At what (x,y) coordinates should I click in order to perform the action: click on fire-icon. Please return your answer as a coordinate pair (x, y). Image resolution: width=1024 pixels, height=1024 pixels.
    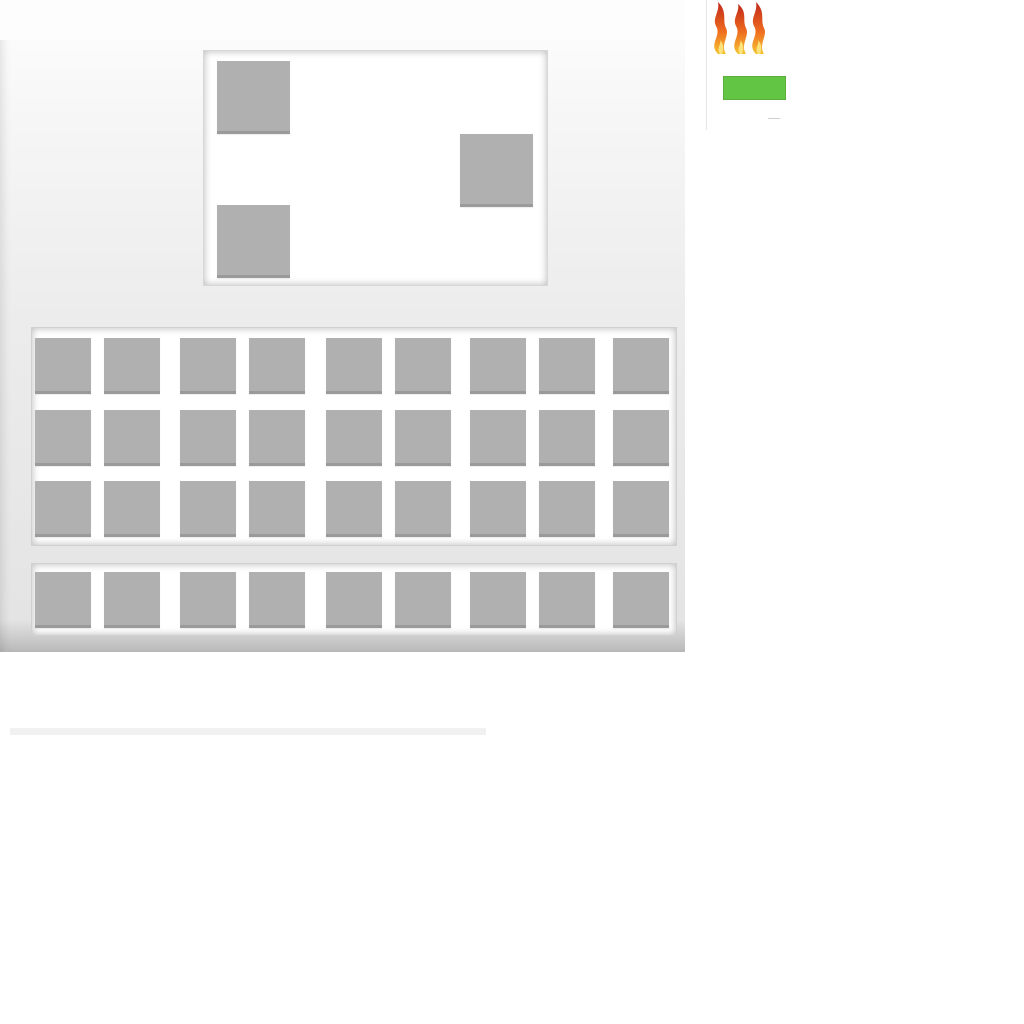
    Looking at the image, I should click on (739, 28).